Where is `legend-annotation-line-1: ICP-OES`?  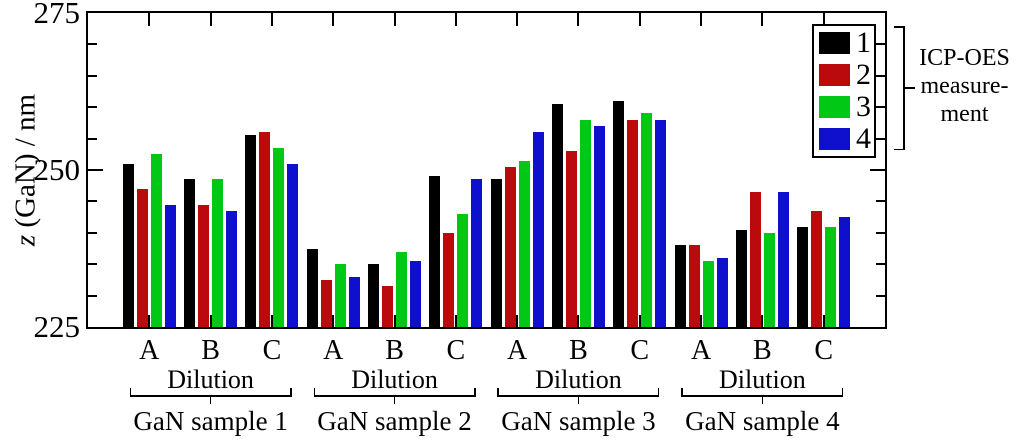
legend-annotation-line-1: ICP-OES is located at coordinates (964, 58).